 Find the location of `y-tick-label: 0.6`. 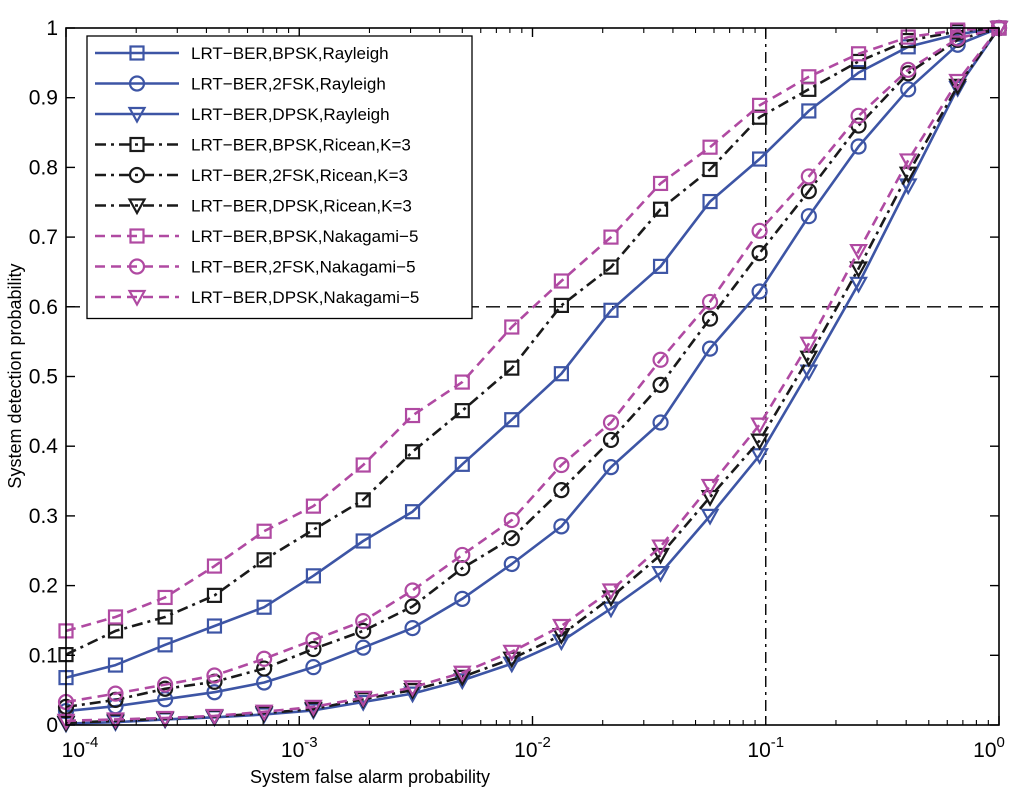

y-tick-label: 0.6 is located at coordinates (43, 307).